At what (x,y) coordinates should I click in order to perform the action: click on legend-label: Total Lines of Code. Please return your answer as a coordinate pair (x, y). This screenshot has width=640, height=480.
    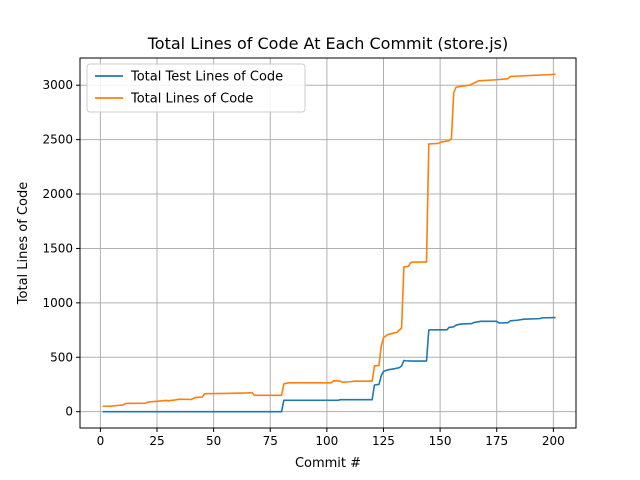
    Looking at the image, I should click on (191, 99).